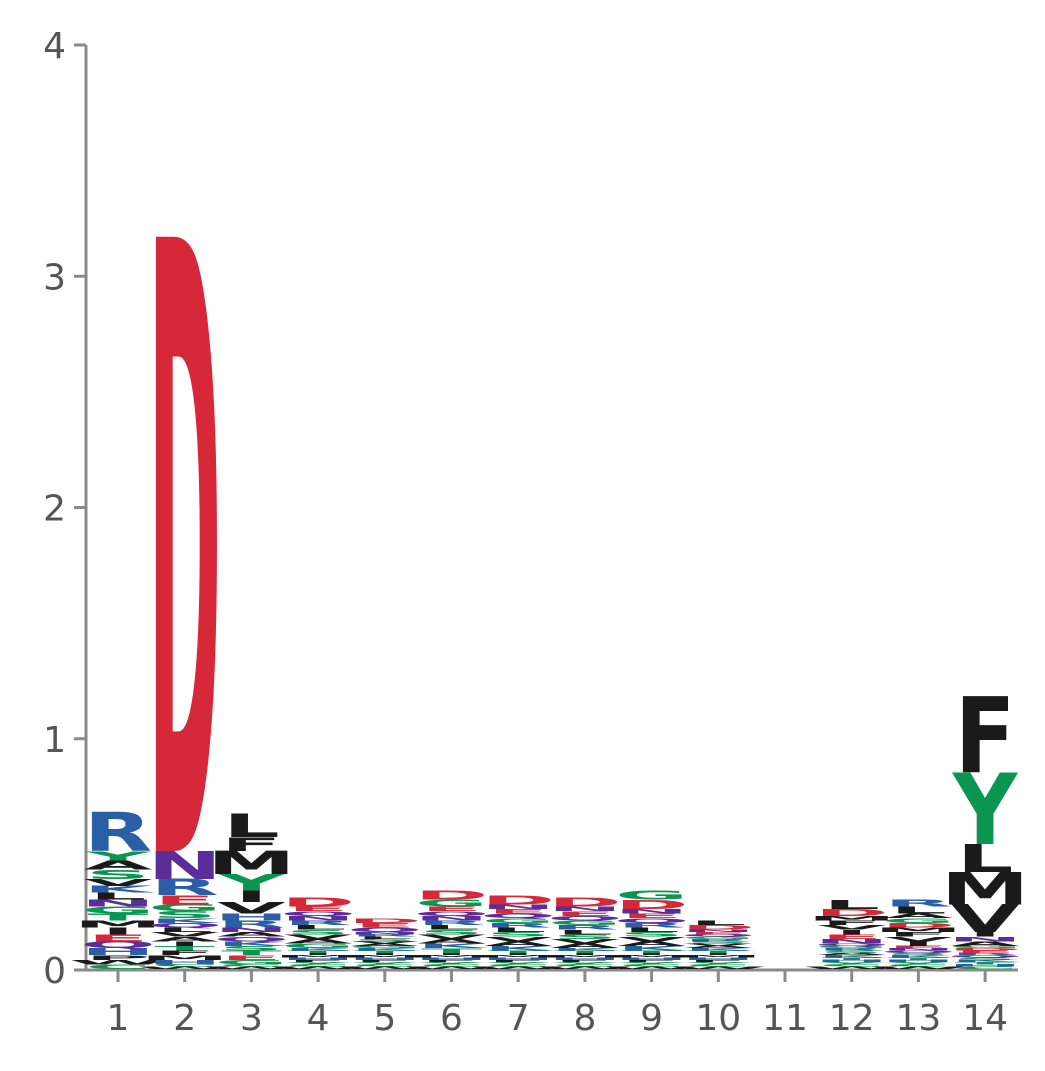  Describe the element at coordinates (584, 1018) in the screenshot. I see `x-tick-label: 8` at that location.